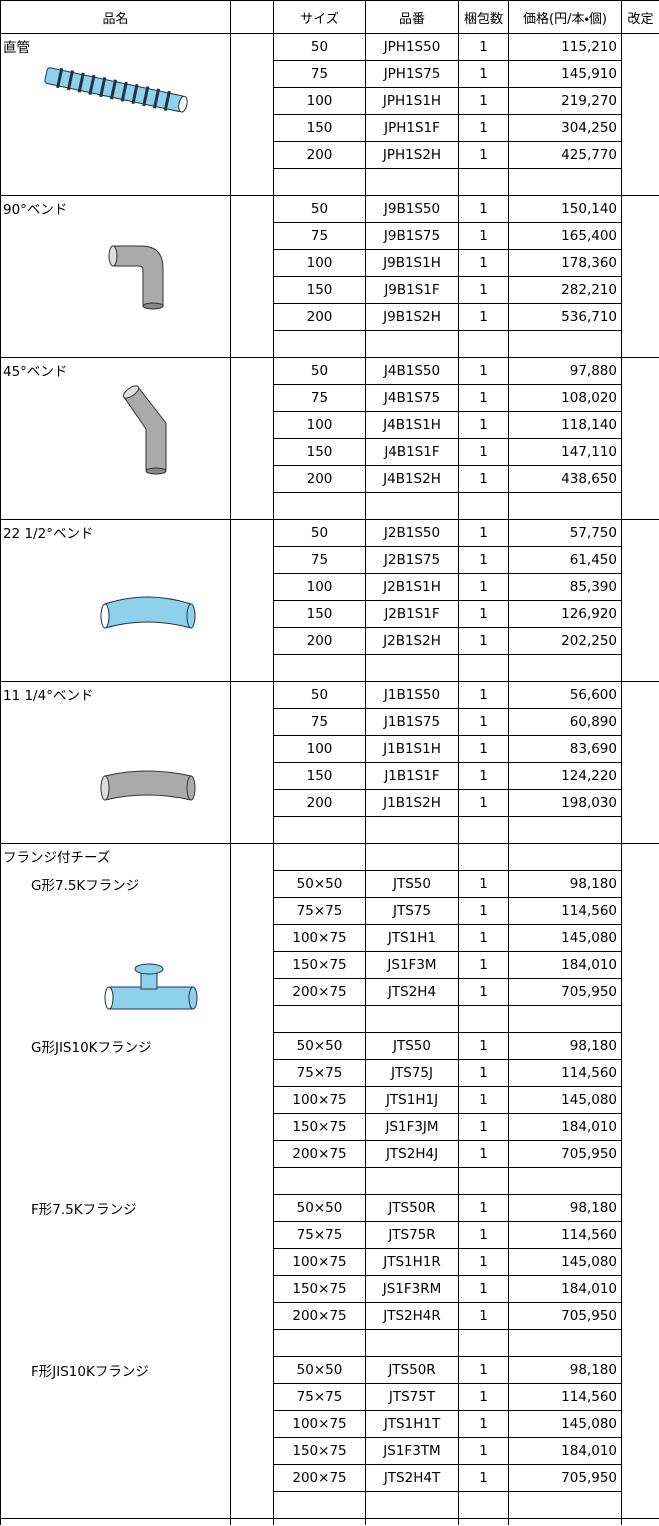 The width and height of the screenshot is (659, 1526). I want to click on row: 11 1/4°ベンド 50 J1B1S50 1 56,600, so click(329, 762).